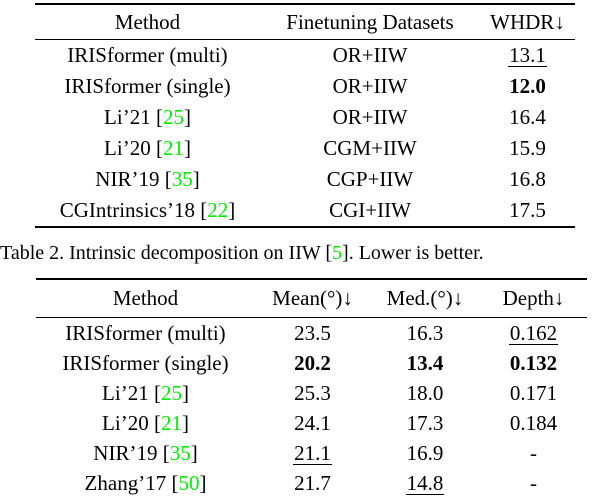 The width and height of the screenshot is (606, 501). I want to click on method-name: IRISformer (single), so click(145, 362).